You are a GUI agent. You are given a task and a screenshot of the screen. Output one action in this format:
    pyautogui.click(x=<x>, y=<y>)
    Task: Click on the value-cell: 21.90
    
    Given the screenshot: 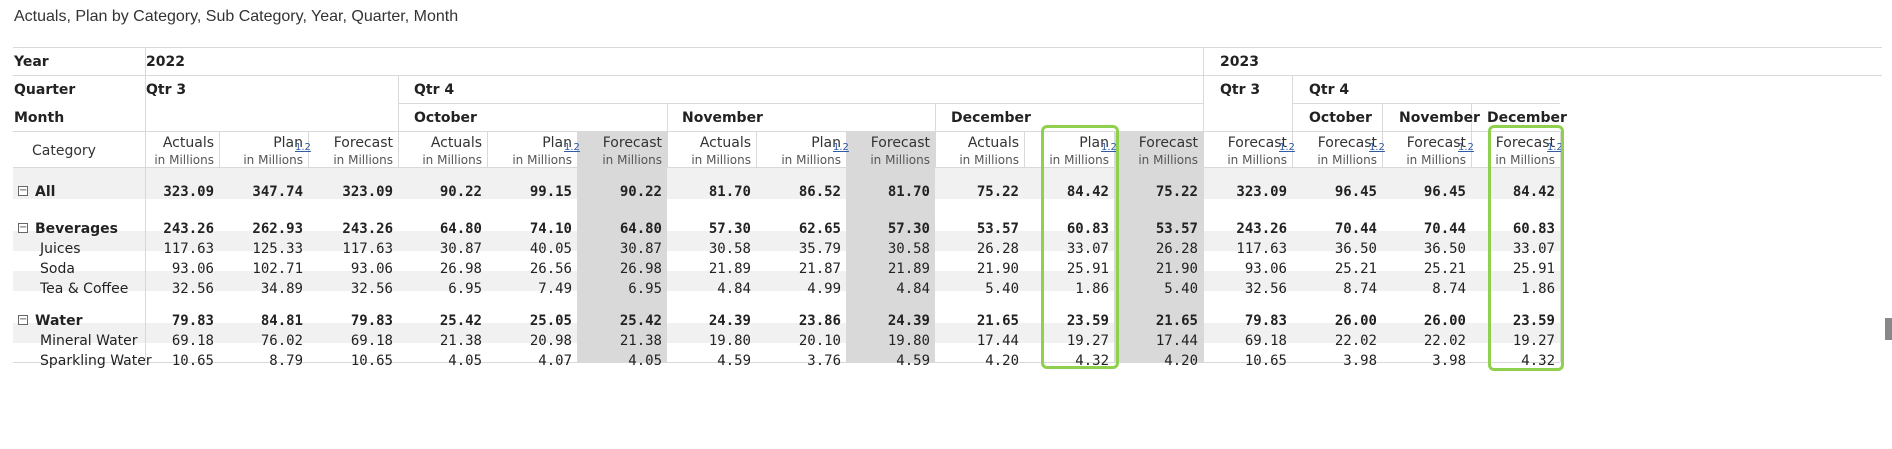 What is the action you would take?
    pyautogui.click(x=997, y=269)
    